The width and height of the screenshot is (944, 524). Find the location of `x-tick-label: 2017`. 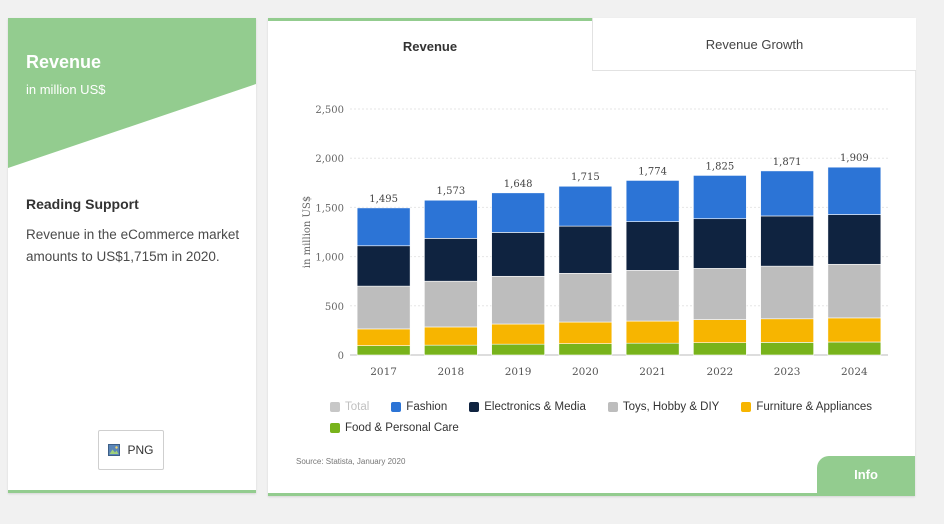

x-tick-label: 2017 is located at coordinates (383, 372).